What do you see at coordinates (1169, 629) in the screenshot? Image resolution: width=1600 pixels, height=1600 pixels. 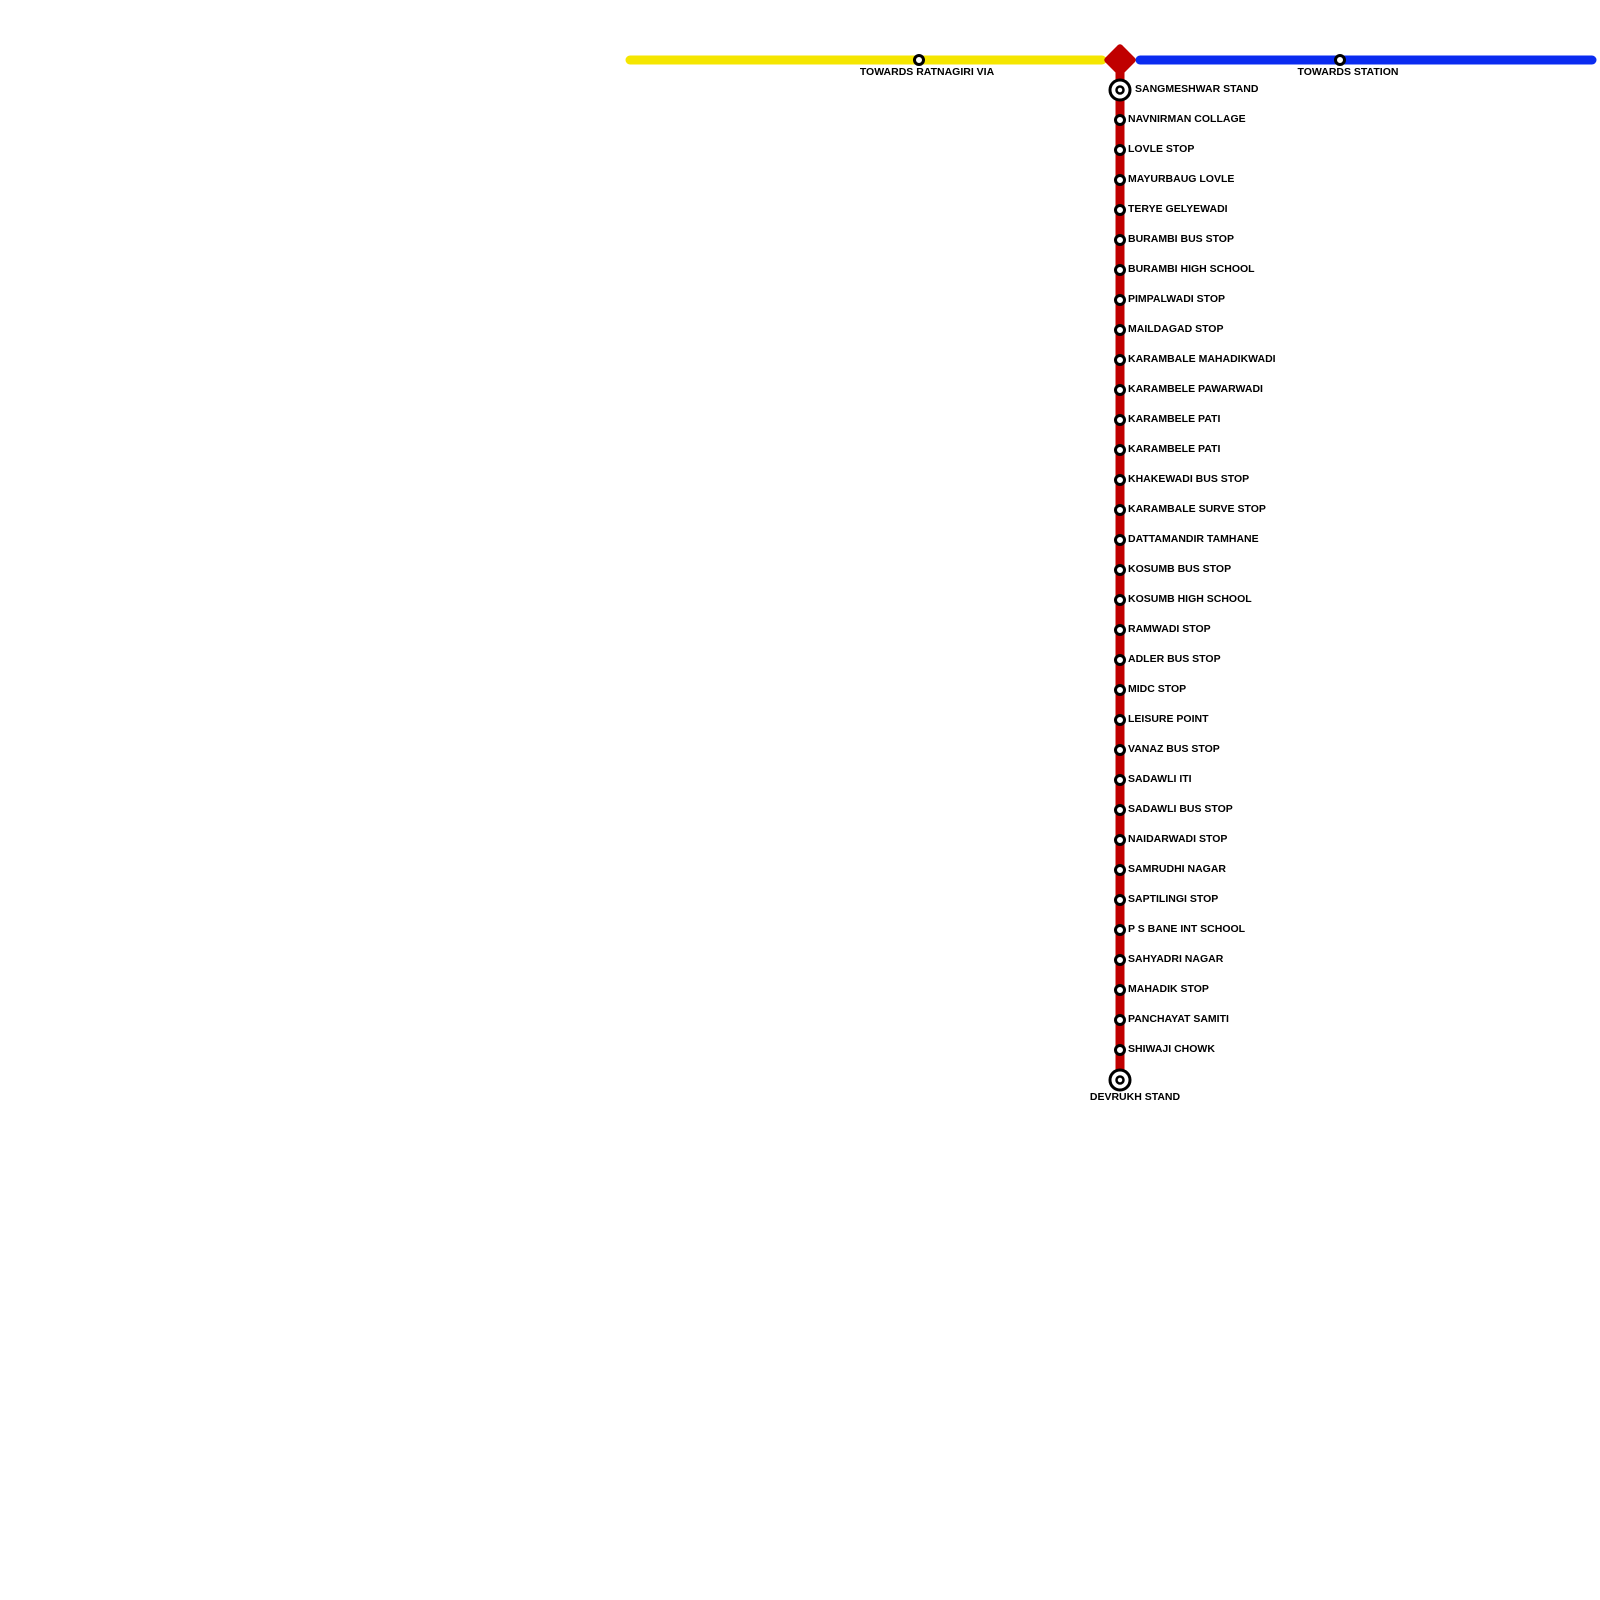 I see `stop-label: RAMWADI STOP` at bounding box center [1169, 629].